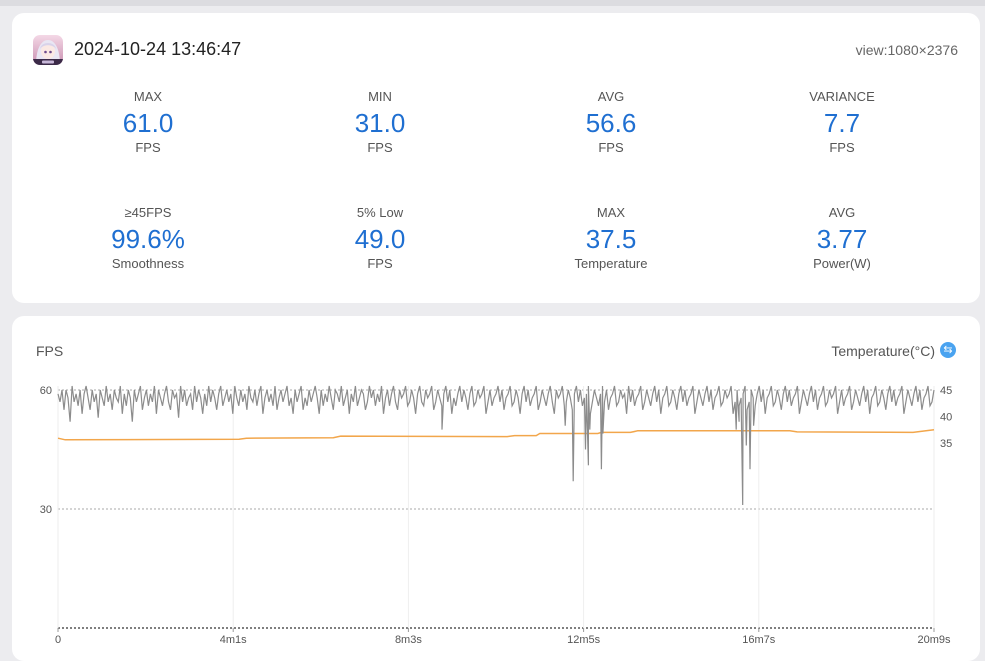 The image size is (985, 661). I want to click on stat-value: 7.7, so click(842, 123).